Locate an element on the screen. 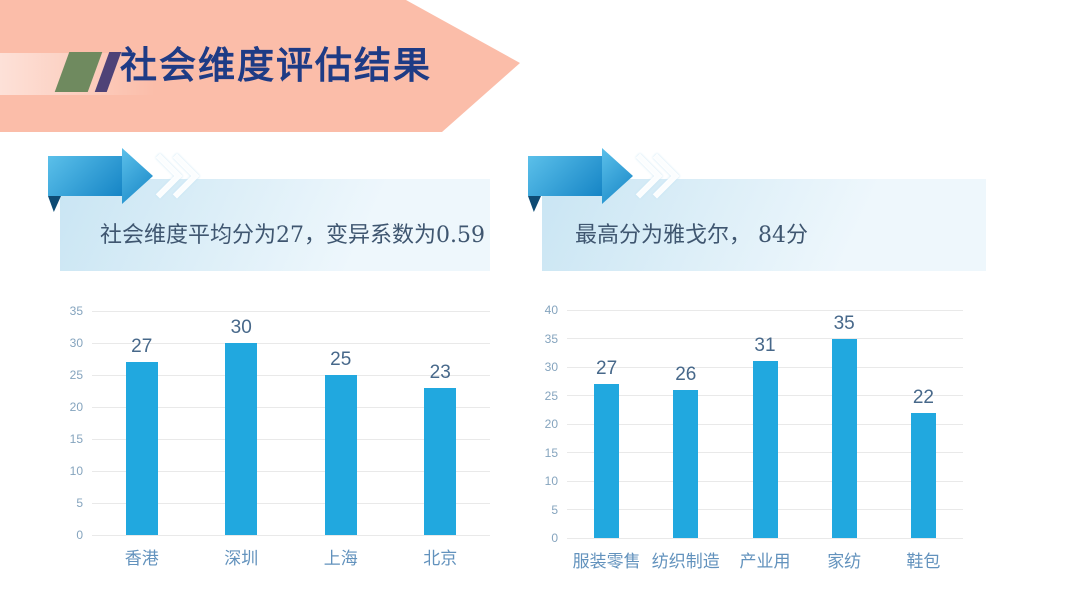 The height and width of the screenshot is (608, 1080). page-title: 社会维度评估结果 is located at coordinates (276, 65).